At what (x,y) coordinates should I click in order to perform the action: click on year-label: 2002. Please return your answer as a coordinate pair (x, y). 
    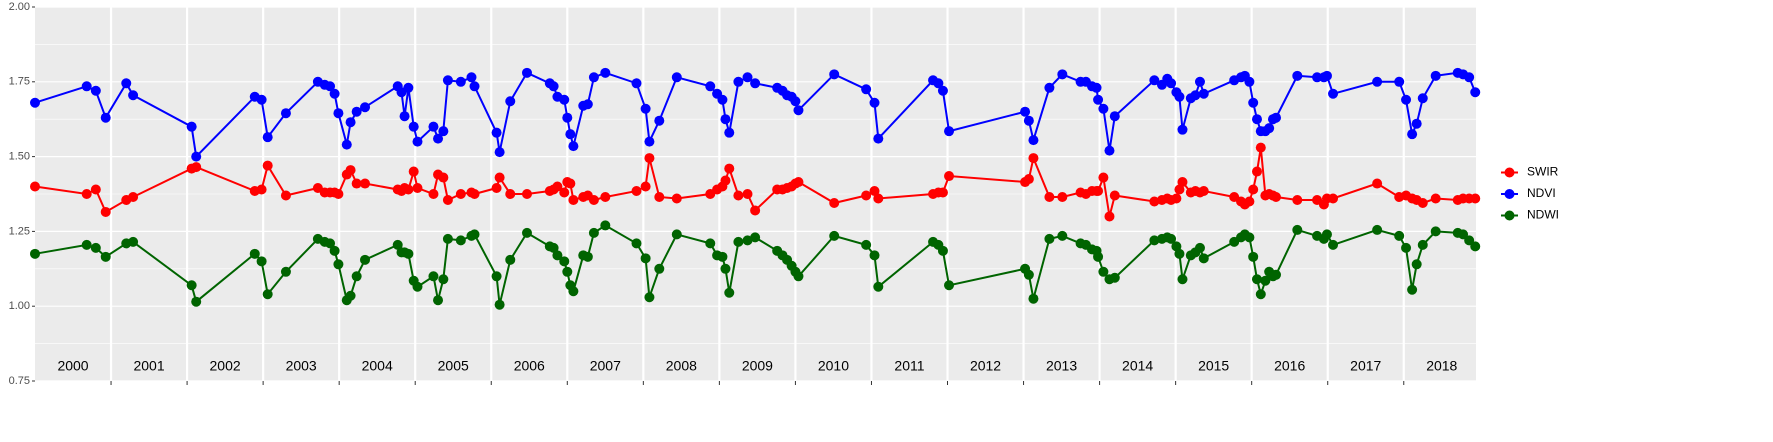
    Looking at the image, I should click on (225, 366).